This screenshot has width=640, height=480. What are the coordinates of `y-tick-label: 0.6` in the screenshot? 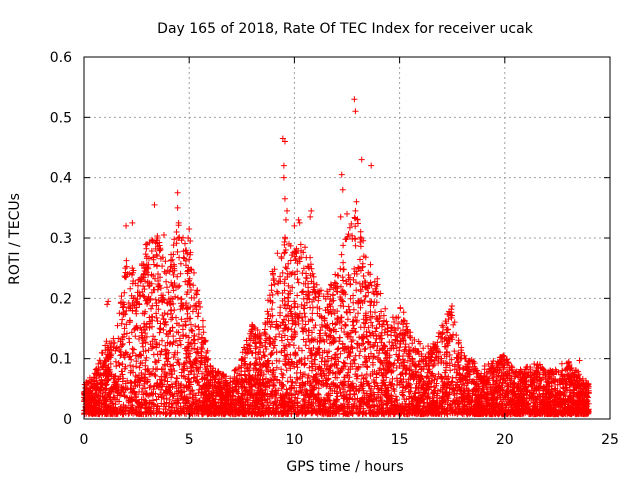 It's located at (61, 58).